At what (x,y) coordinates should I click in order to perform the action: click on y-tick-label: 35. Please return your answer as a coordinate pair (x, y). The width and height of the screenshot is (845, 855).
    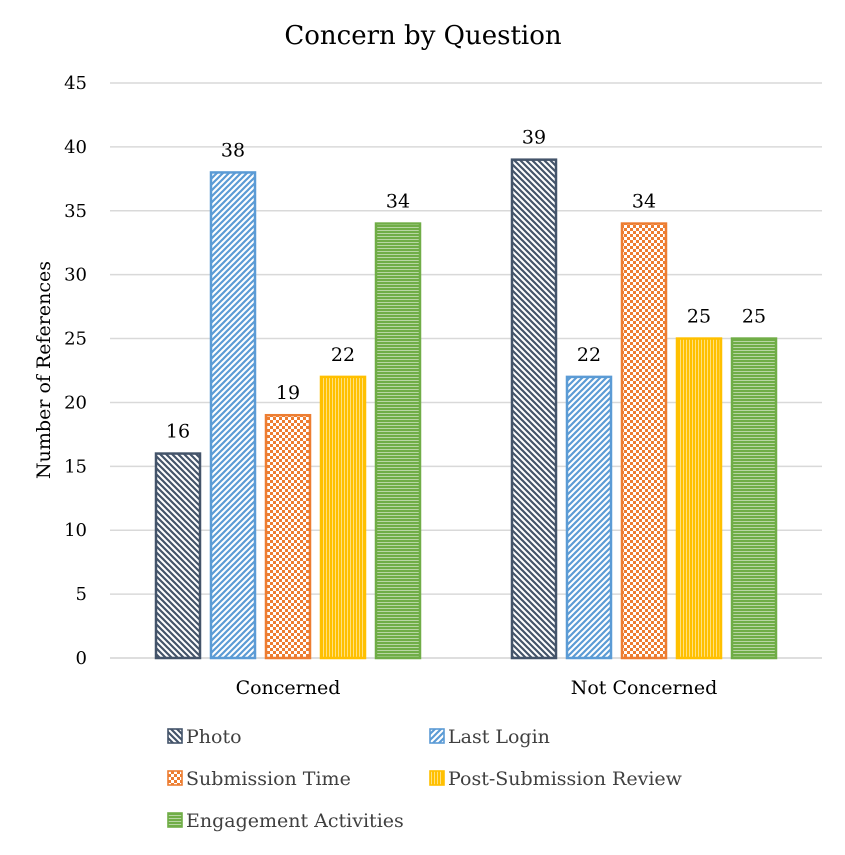
    Looking at the image, I should click on (75, 211).